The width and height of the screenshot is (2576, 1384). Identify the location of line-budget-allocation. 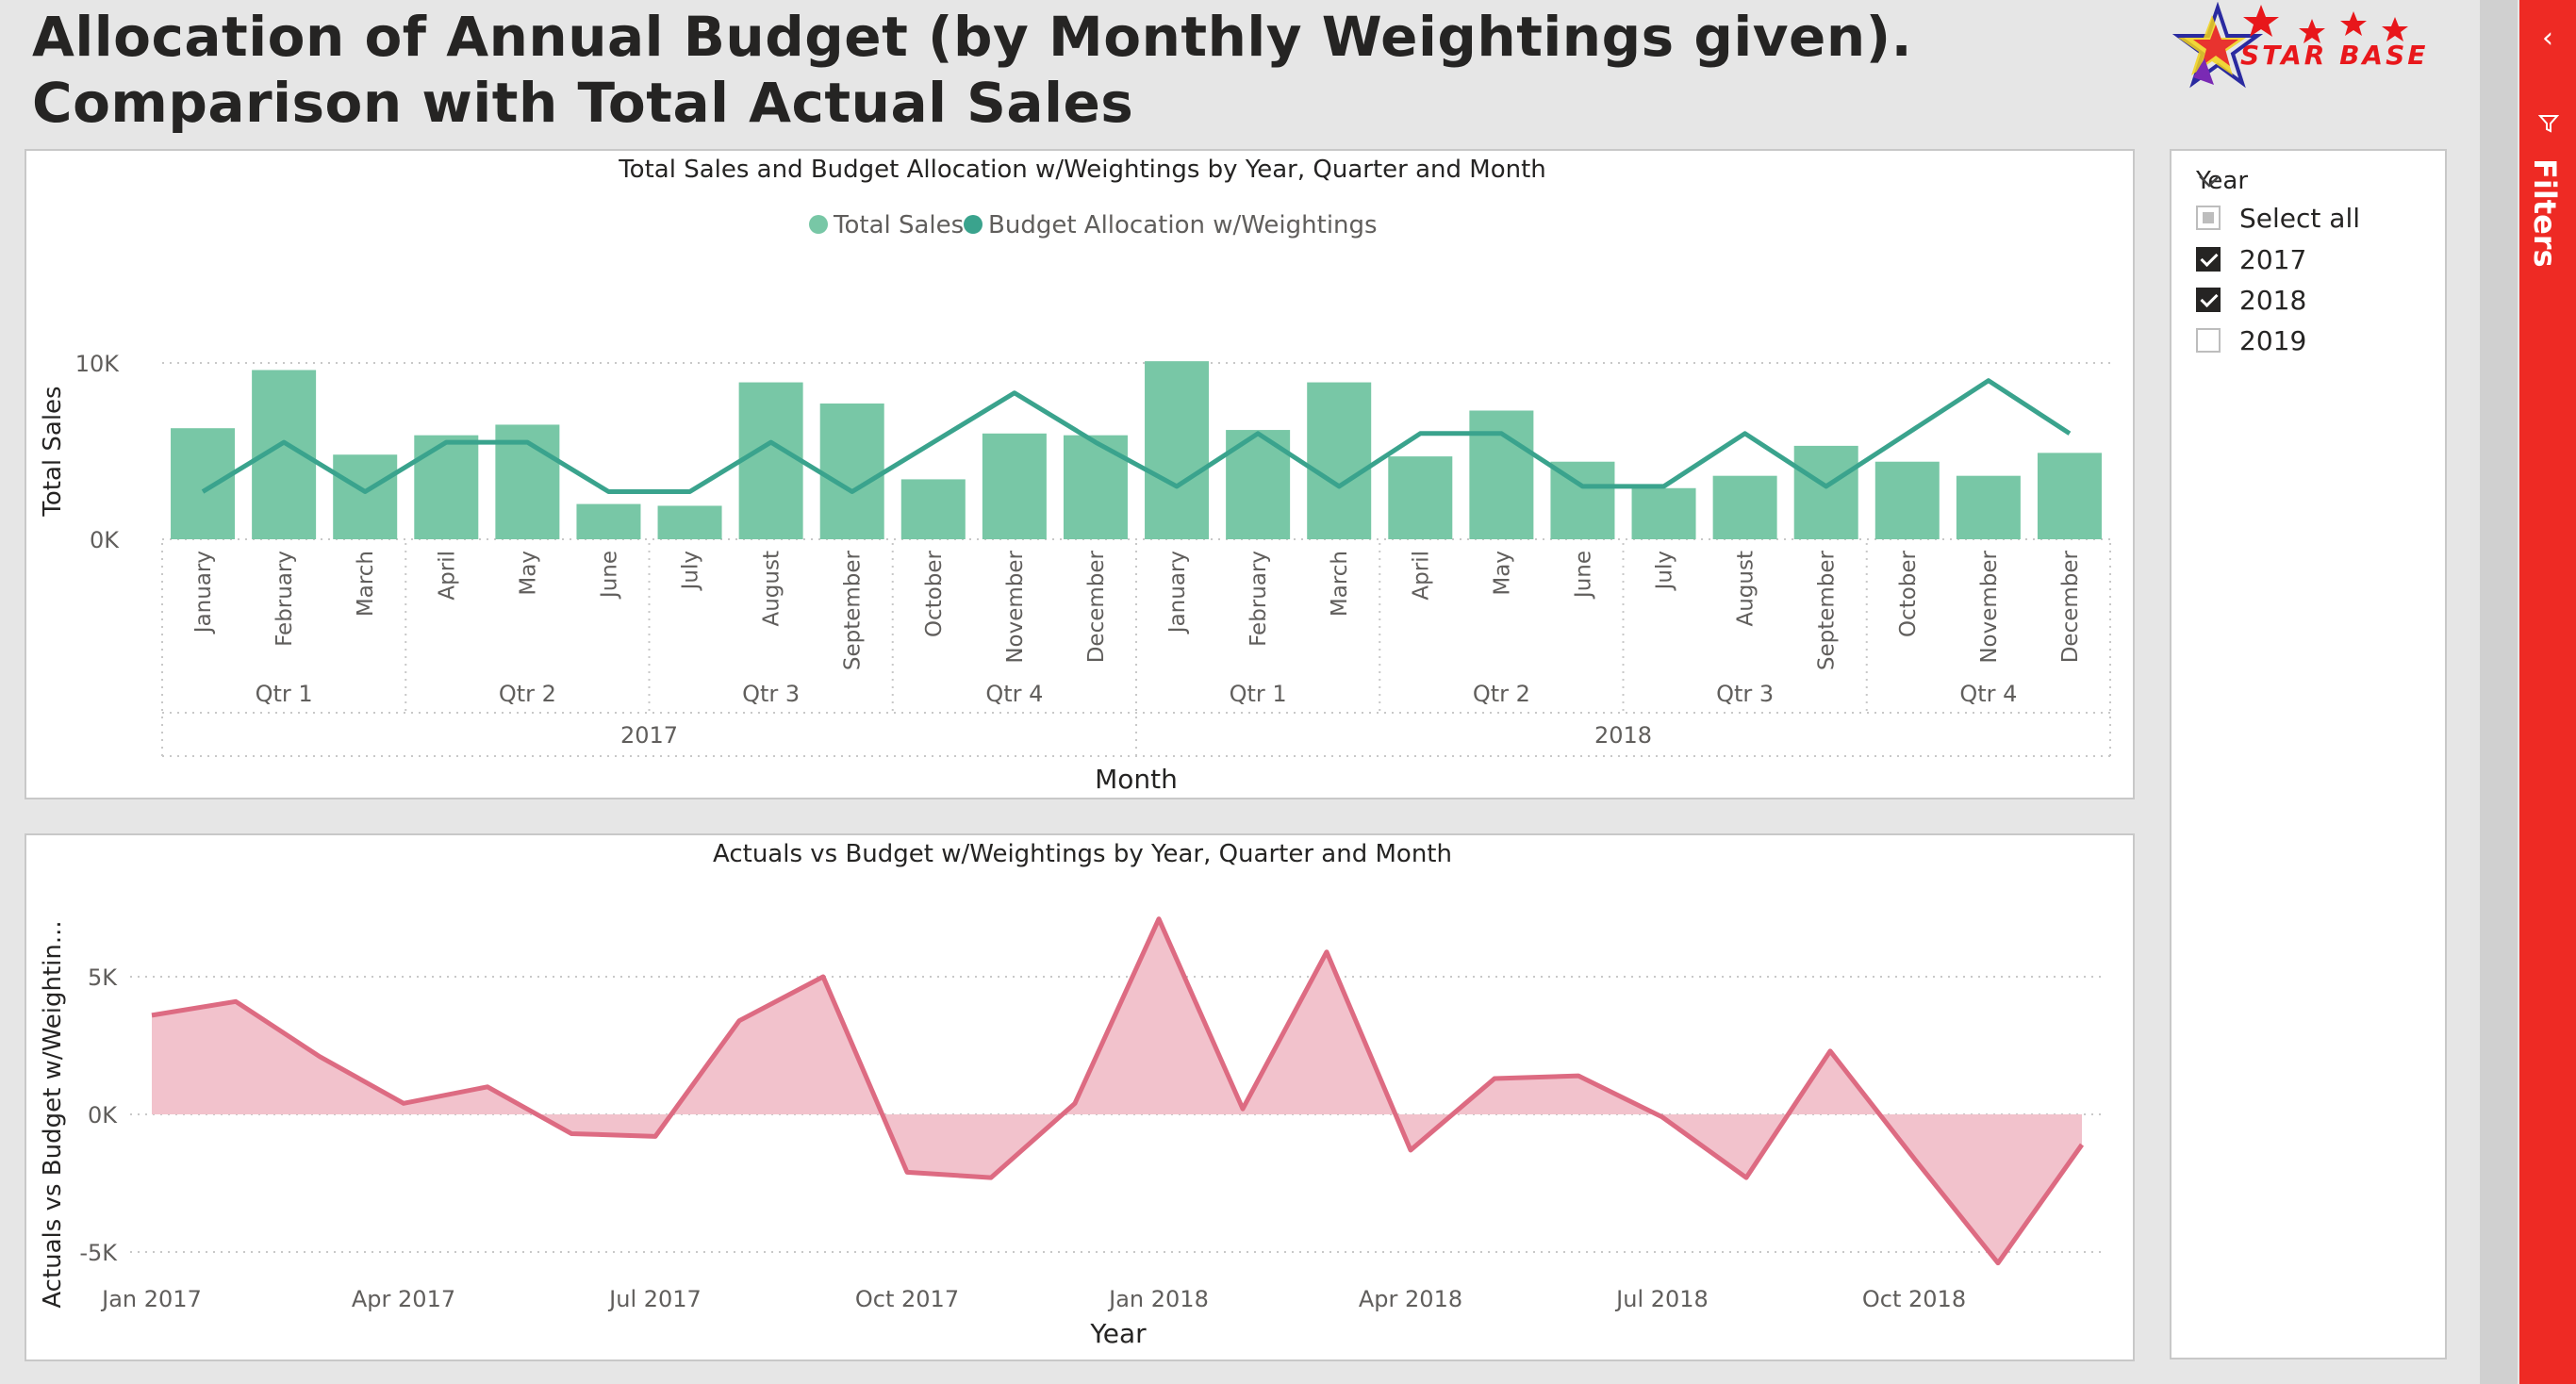
(1136, 436).